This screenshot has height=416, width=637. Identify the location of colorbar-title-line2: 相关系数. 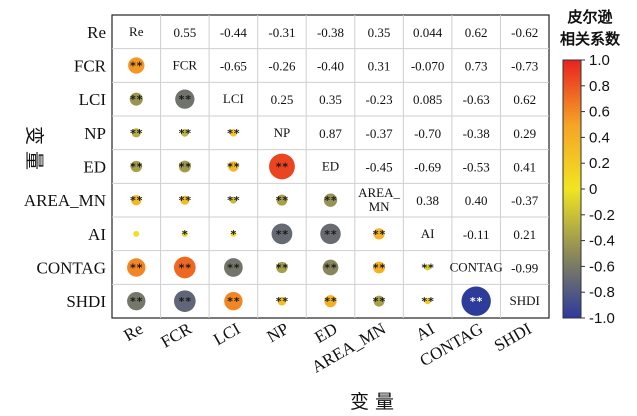
(590, 39).